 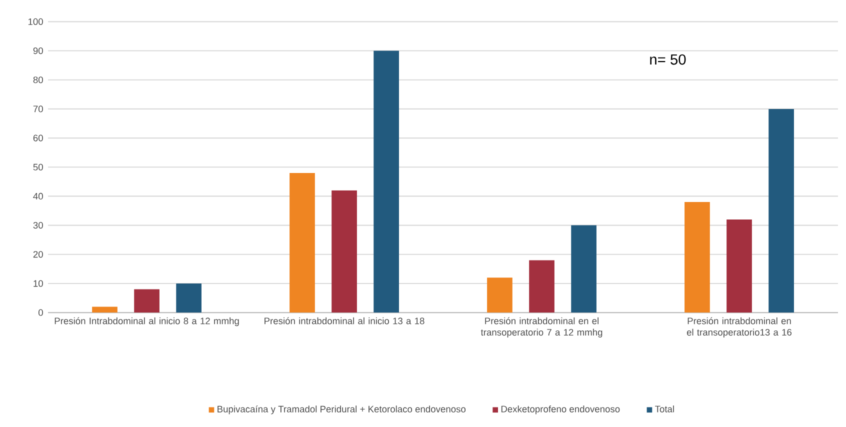 What do you see at coordinates (38, 108) in the screenshot?
I see `y-tick-label: 70` at bounding box center [38, 108].